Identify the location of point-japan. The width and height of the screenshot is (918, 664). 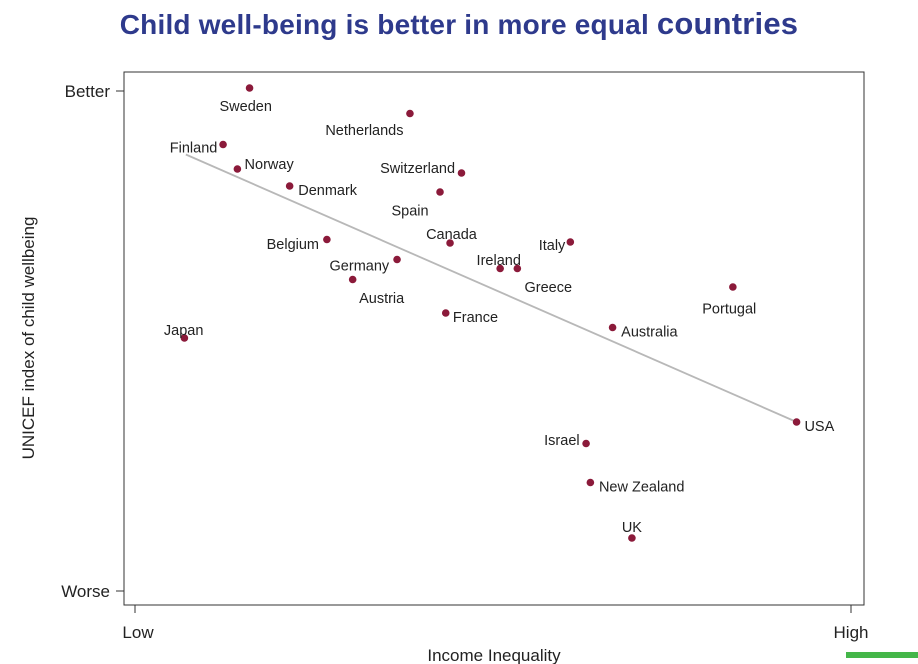
(184, 338).